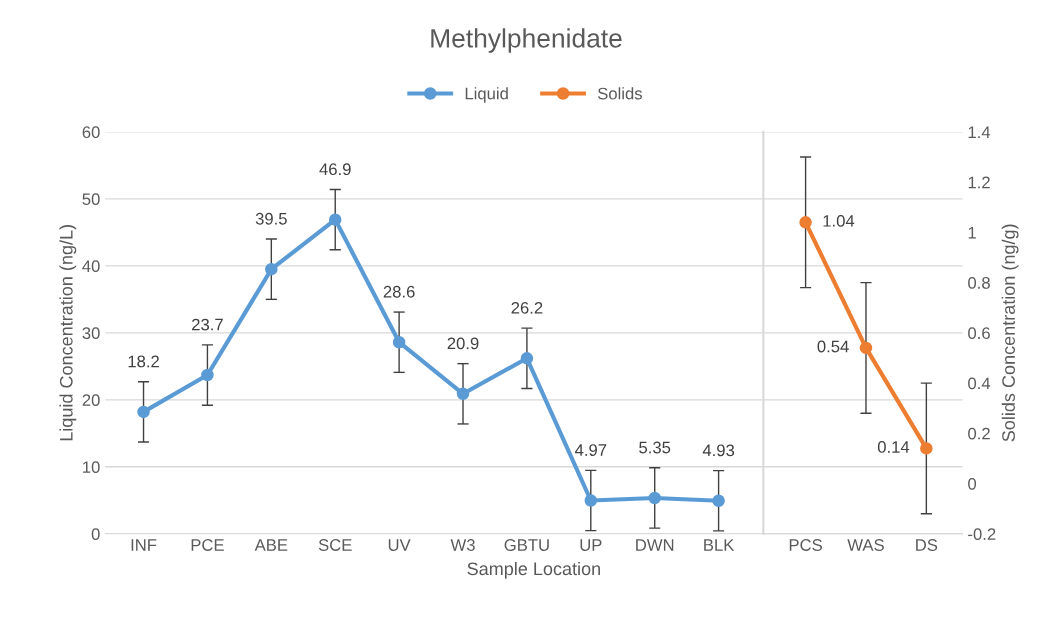  Describe the element at coordinates (893, 447) in the screenshot. I see `data-label: 0.14` at that location.